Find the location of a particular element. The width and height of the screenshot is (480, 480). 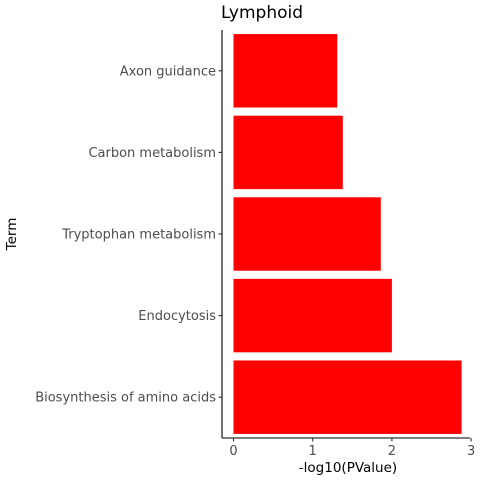

bar-tryptophan-metabolism is located at coordinates (307, 234).